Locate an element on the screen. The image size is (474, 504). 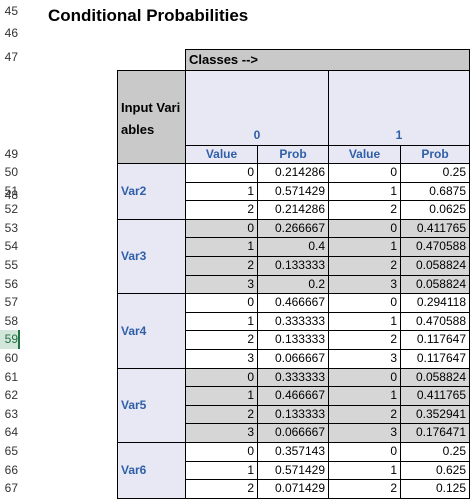
row-number: 63 is located at coordinates (11, 413).